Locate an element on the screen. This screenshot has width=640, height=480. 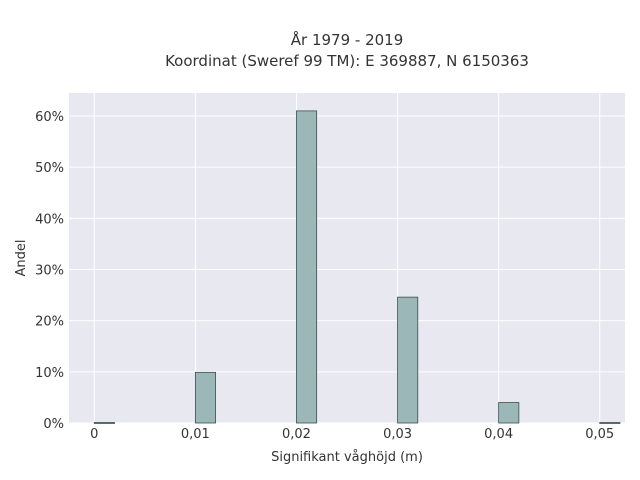
y-tick-label-2: 20% is located at coordinates (49, 322).